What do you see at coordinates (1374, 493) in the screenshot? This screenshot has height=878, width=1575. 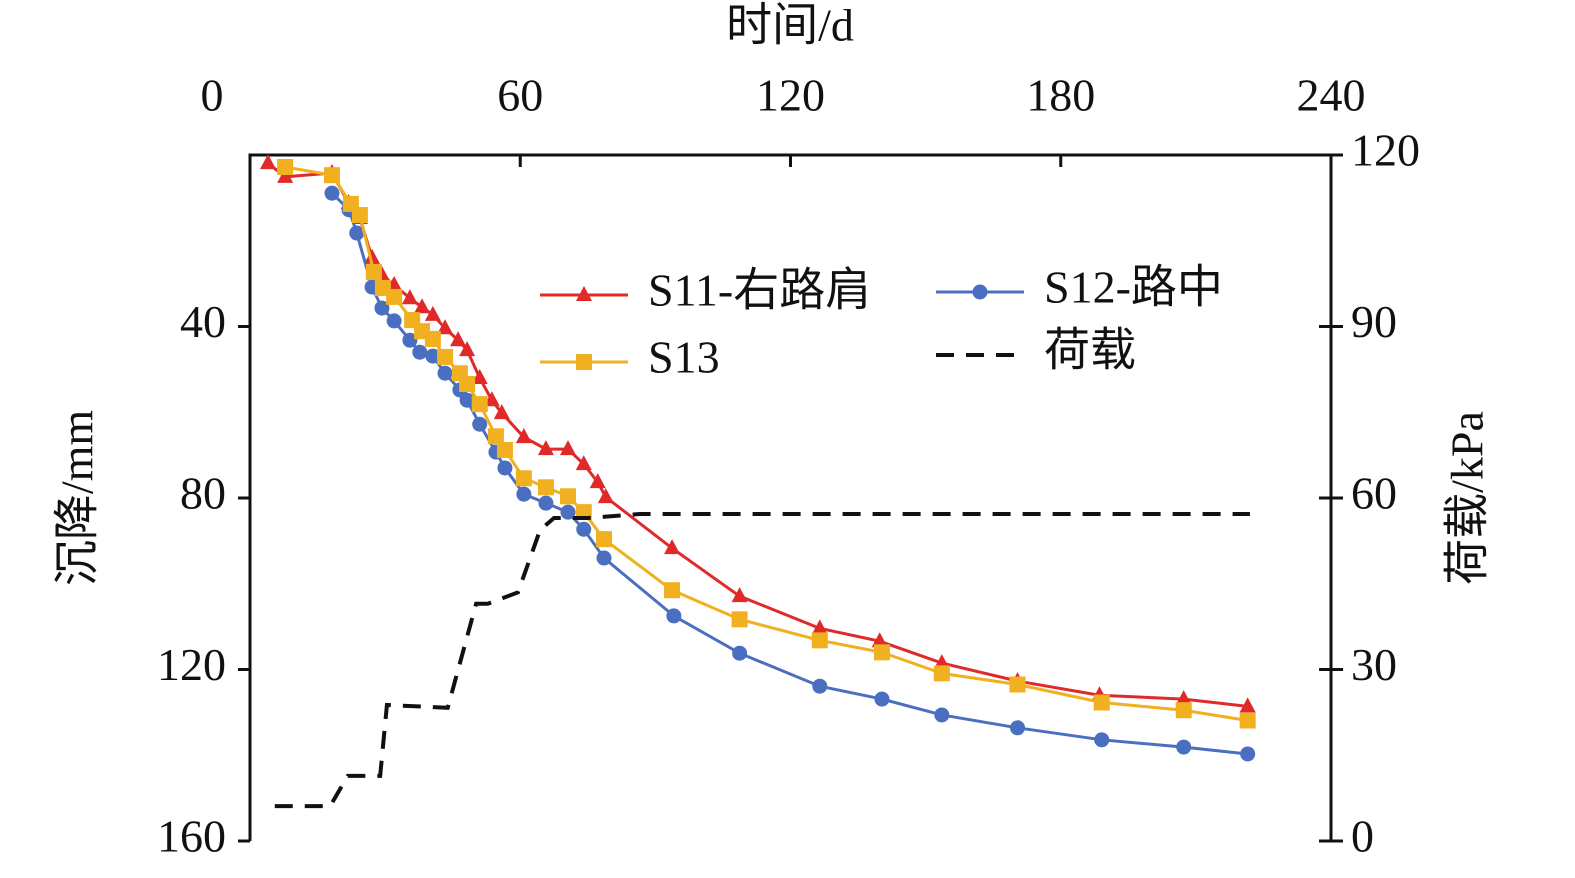 I see `y2-tick-label: 60` at bounding box center [1374, 493].